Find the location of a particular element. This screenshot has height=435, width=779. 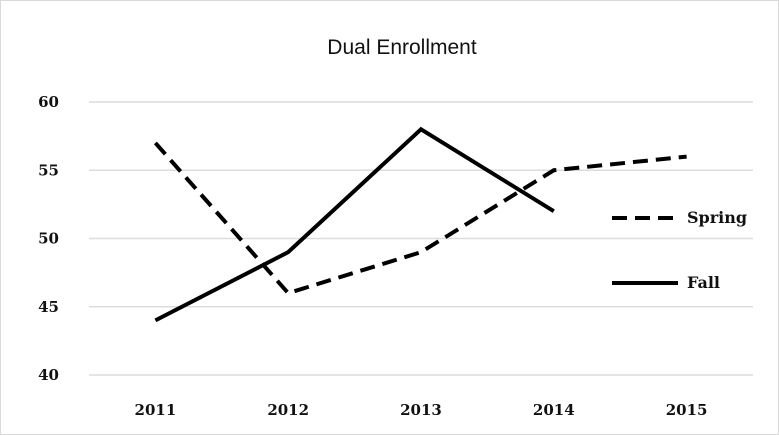

y-tick-label: 60 is located at coordinates (48, 102).